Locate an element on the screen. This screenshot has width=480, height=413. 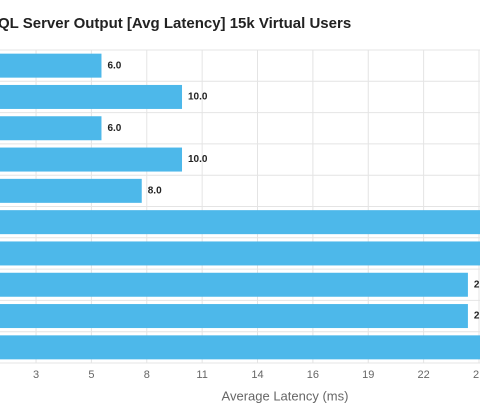
x-tick-label: 3 is located at coordinates (36, 375).